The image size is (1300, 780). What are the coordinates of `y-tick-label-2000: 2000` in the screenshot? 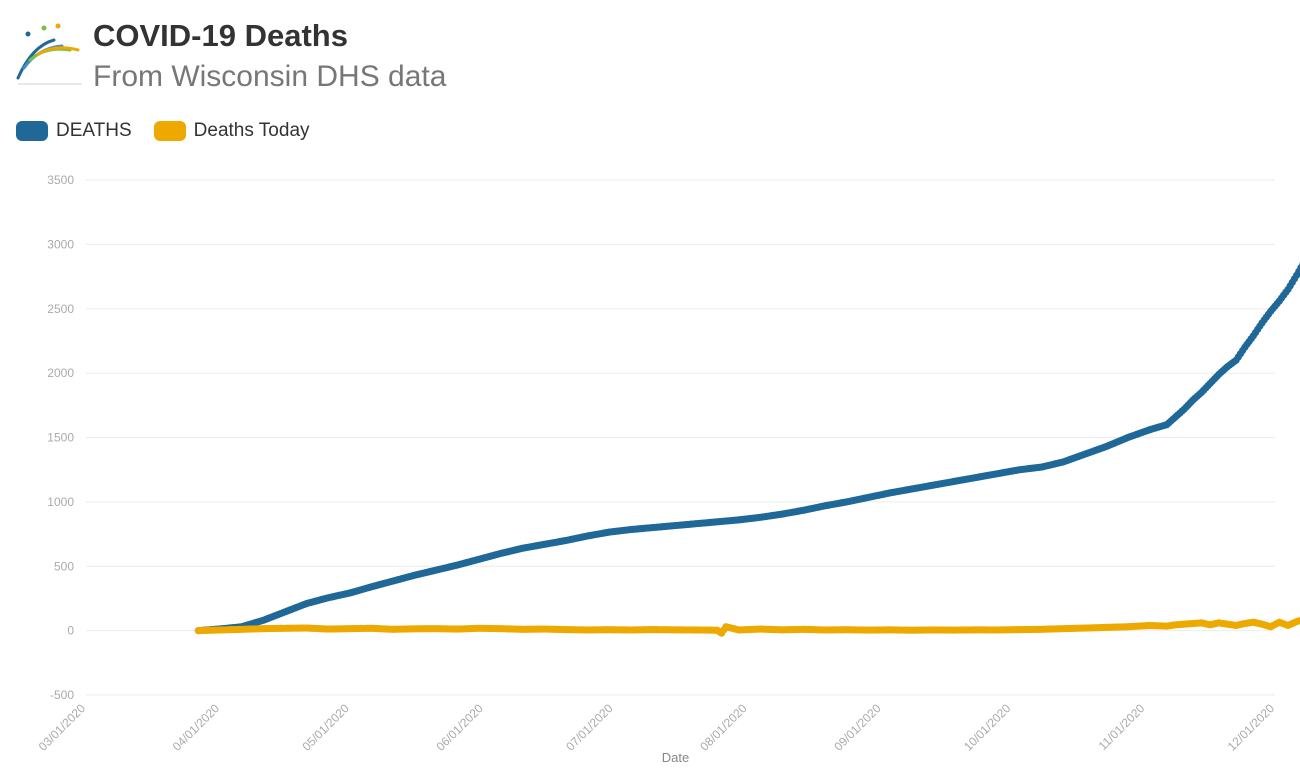 It's located at (60, 373).